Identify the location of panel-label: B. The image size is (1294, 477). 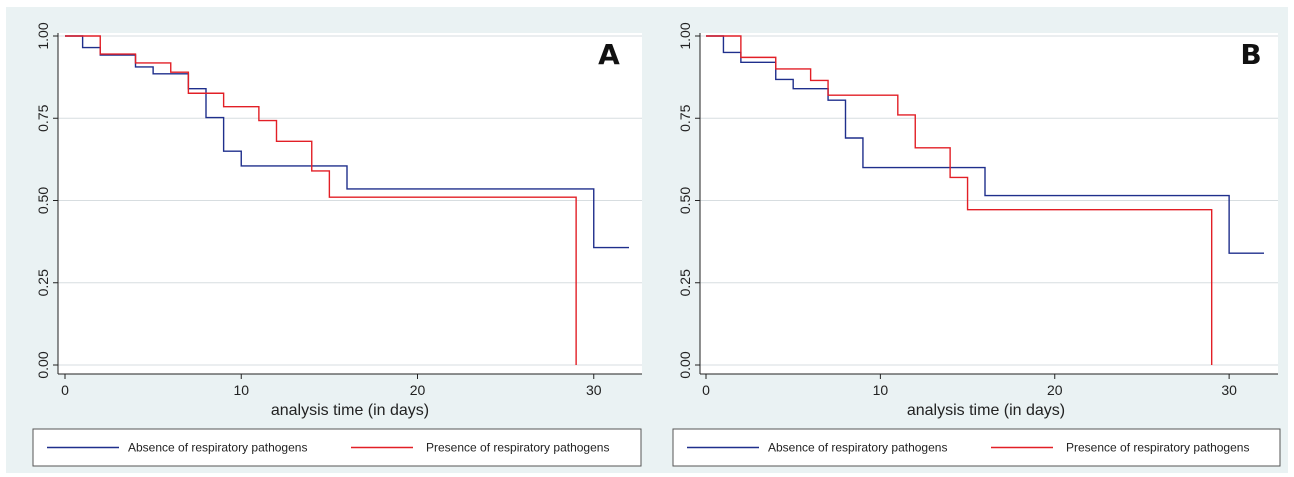
(1250, 54).